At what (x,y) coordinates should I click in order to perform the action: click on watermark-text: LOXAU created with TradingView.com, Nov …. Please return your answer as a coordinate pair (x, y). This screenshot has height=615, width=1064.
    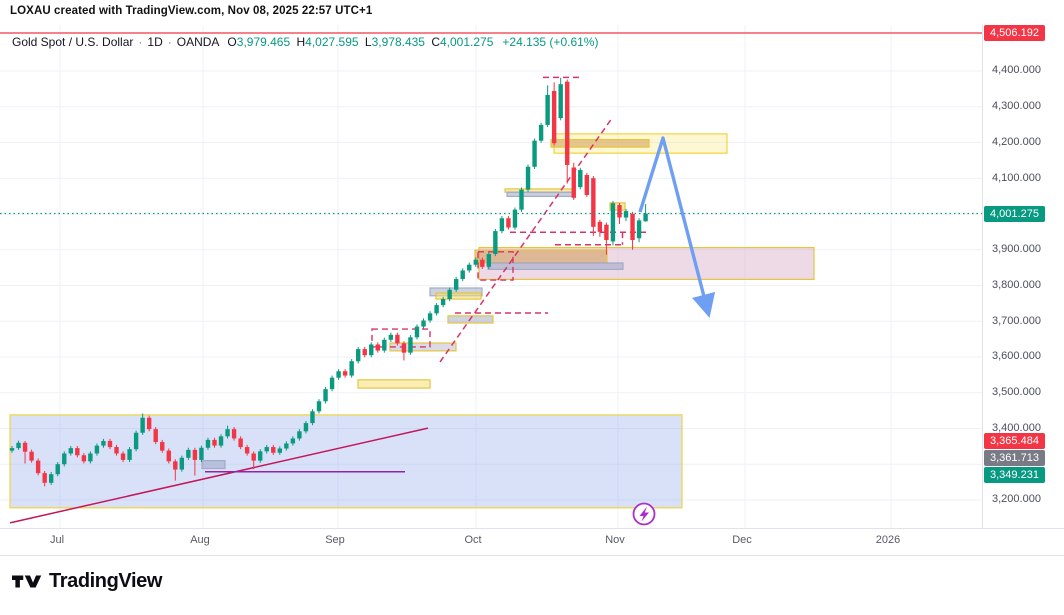
    Looking at the image, I should click on (191, 11).